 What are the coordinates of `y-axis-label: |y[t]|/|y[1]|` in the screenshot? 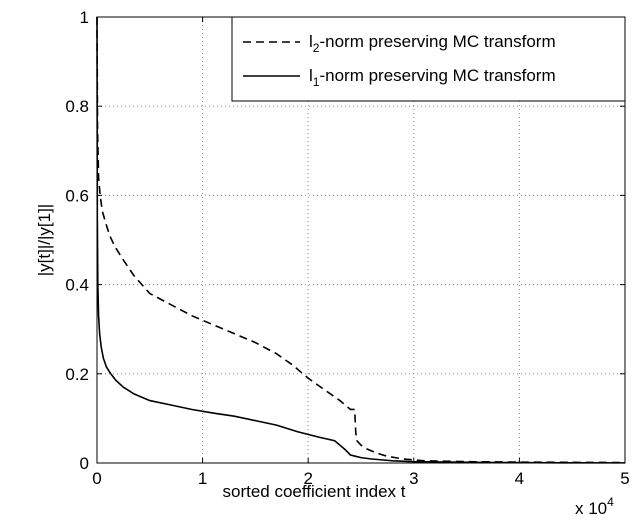 It's located at (44, 240).